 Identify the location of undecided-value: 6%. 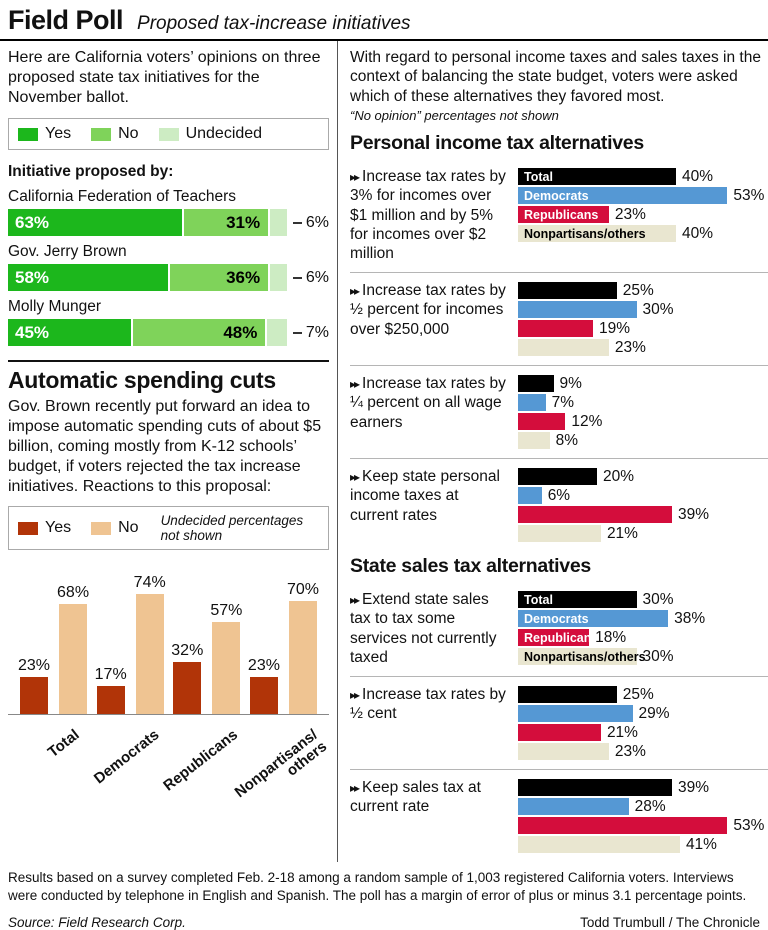
(317, 277).